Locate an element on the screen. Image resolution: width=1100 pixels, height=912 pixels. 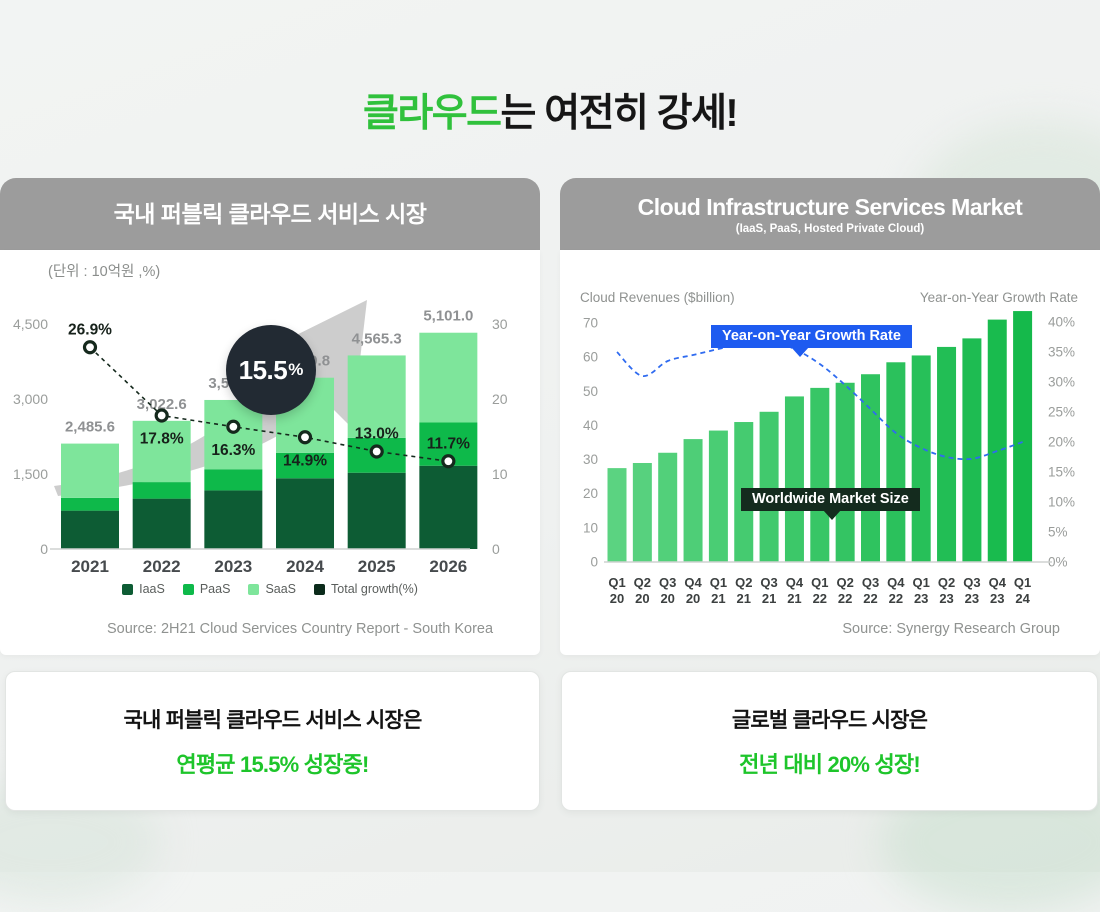
x-axis-quarter-label: Q2 20 is located at coordinates (642, 590).